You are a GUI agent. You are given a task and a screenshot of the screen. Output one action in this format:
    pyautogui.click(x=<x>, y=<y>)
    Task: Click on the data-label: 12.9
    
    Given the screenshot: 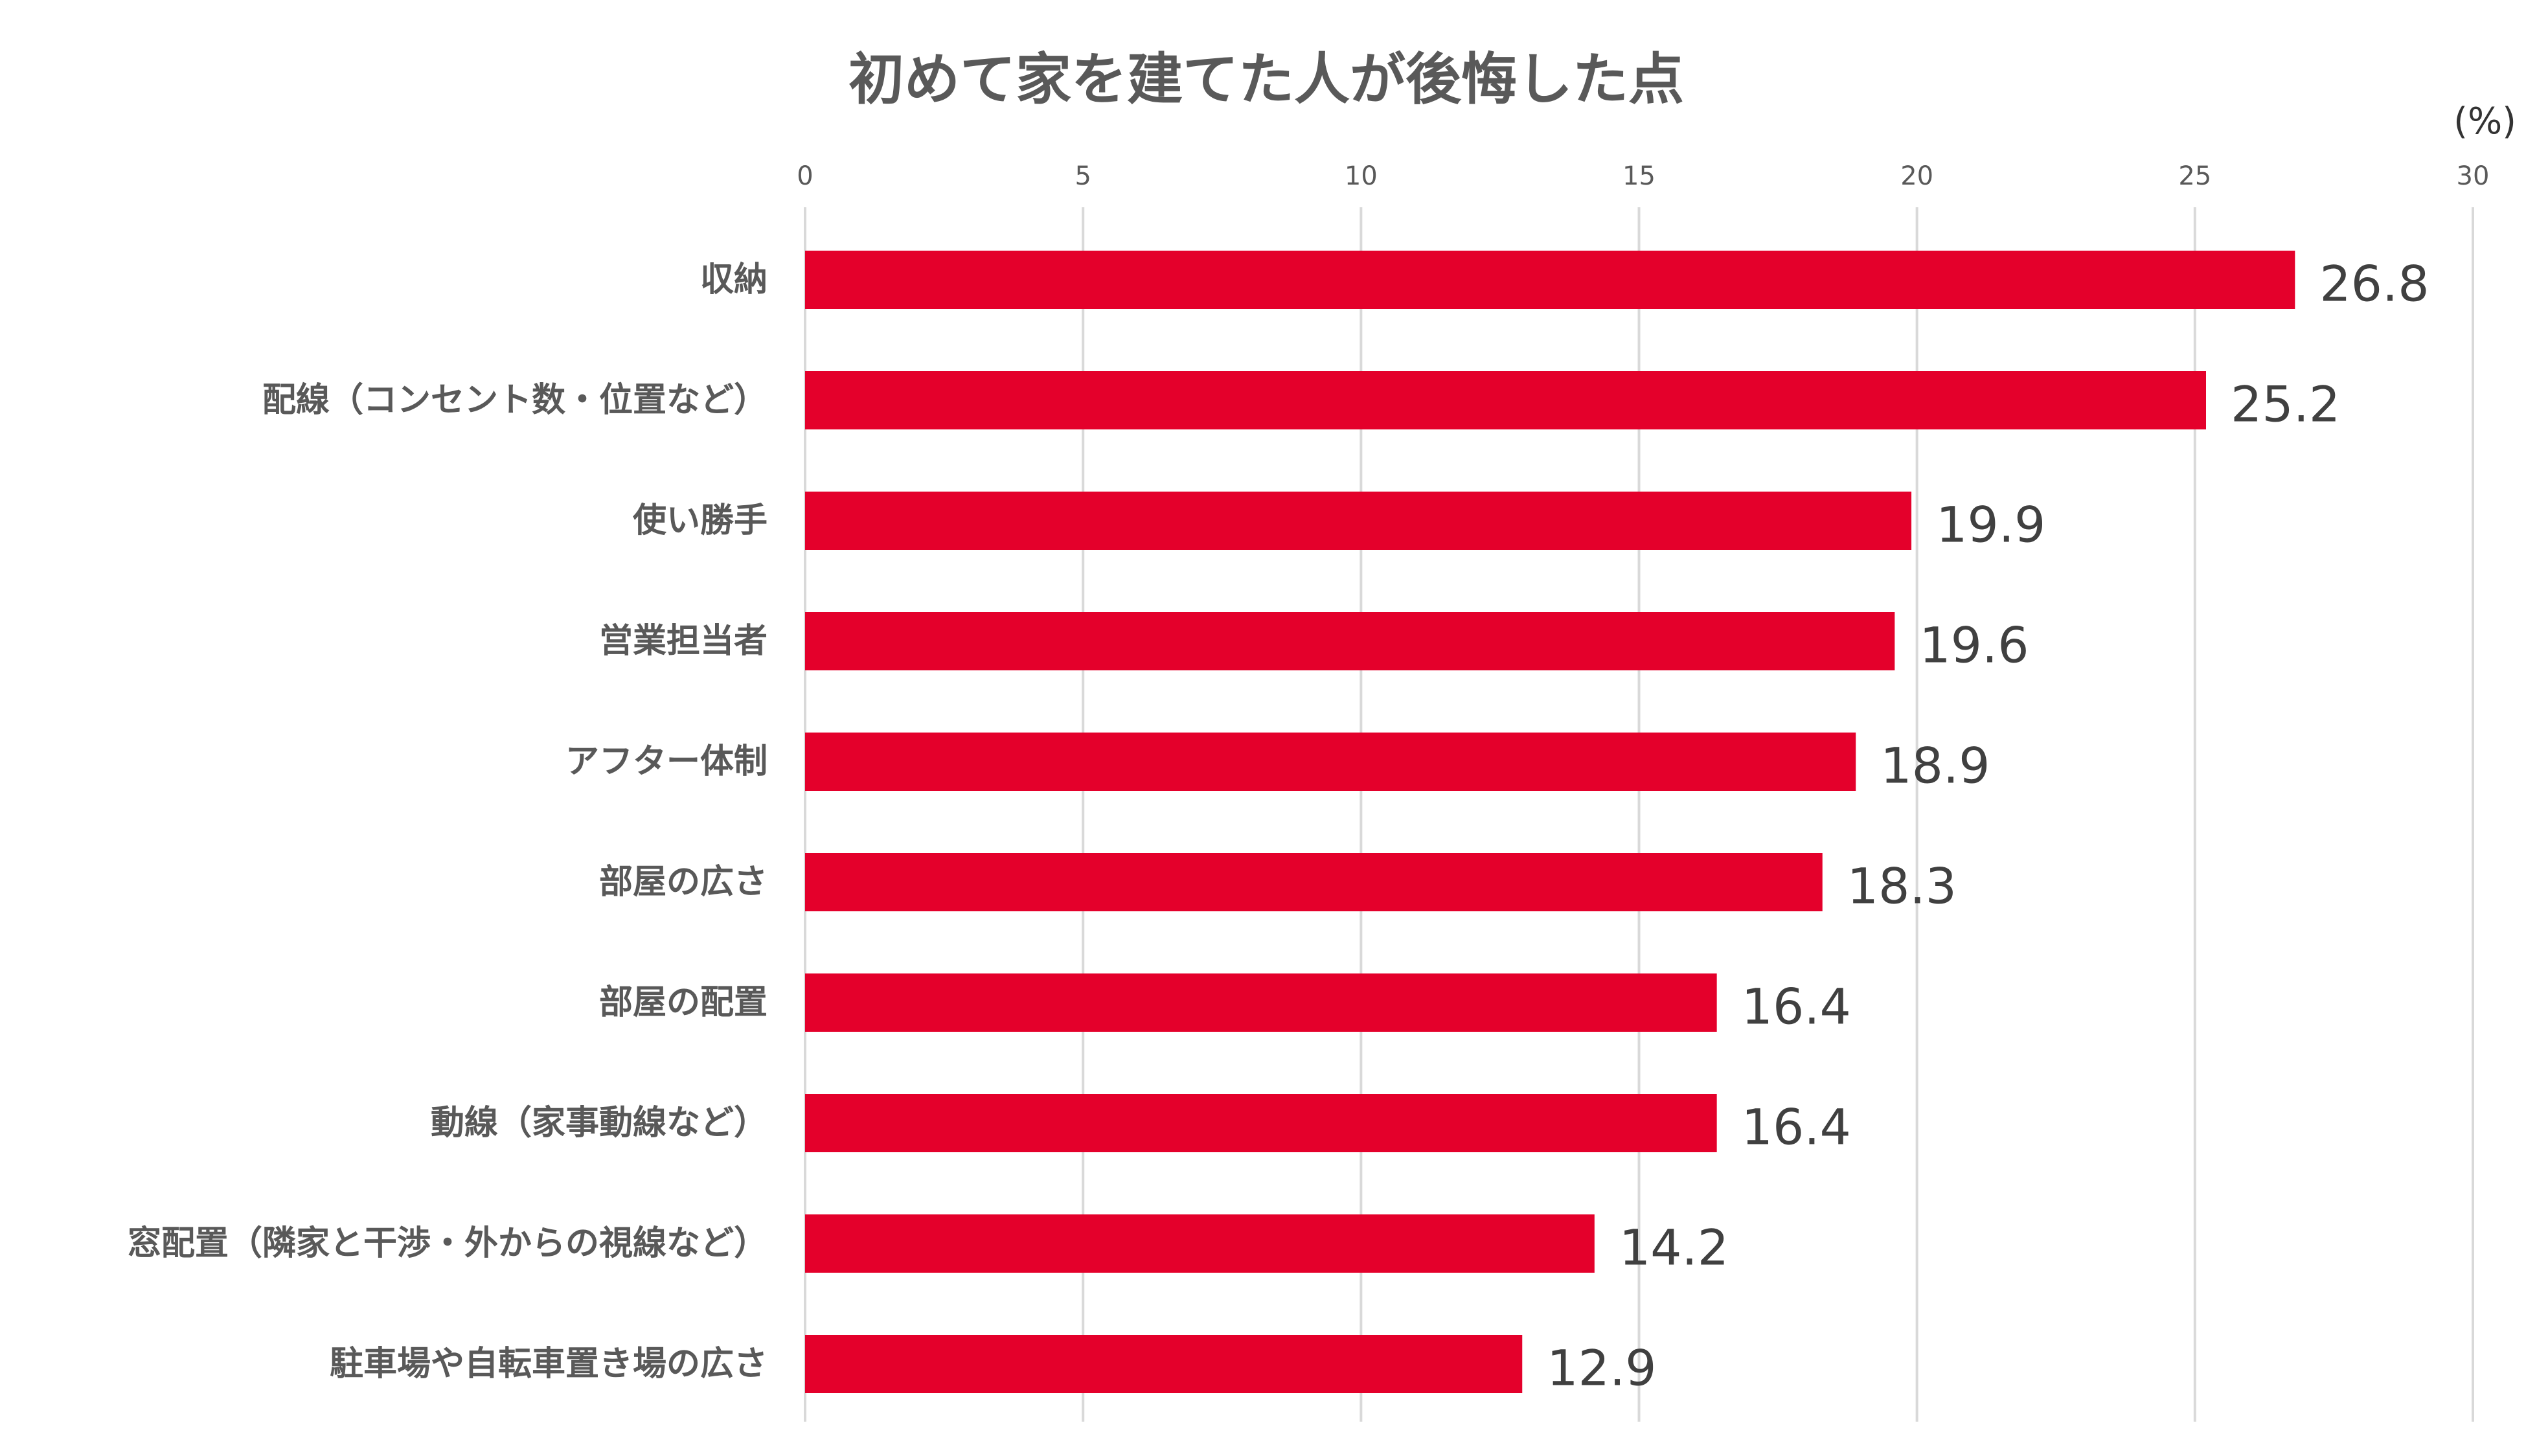 What is the action you would take?
    pyautogui.click(x=1602, y=1368)
    